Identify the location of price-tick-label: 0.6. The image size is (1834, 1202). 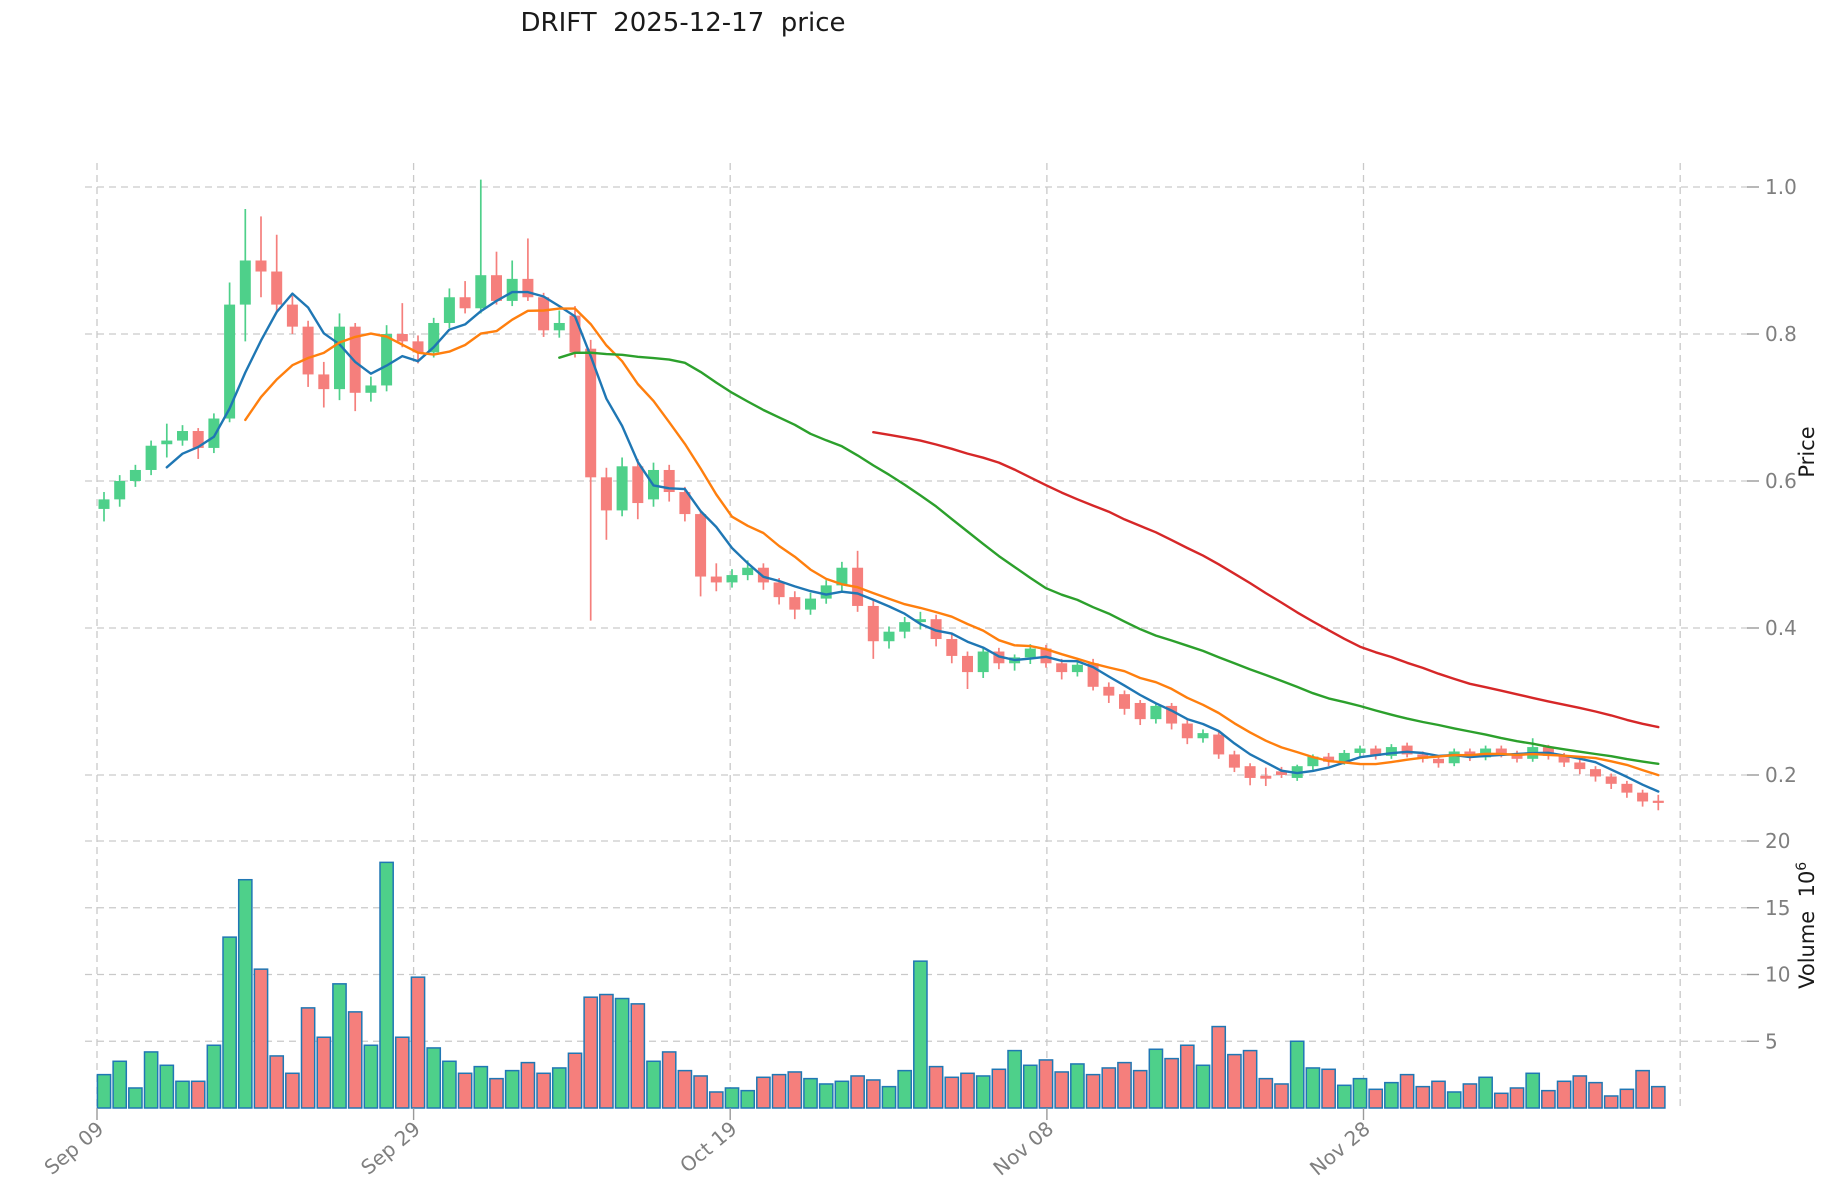
(1781, 481).